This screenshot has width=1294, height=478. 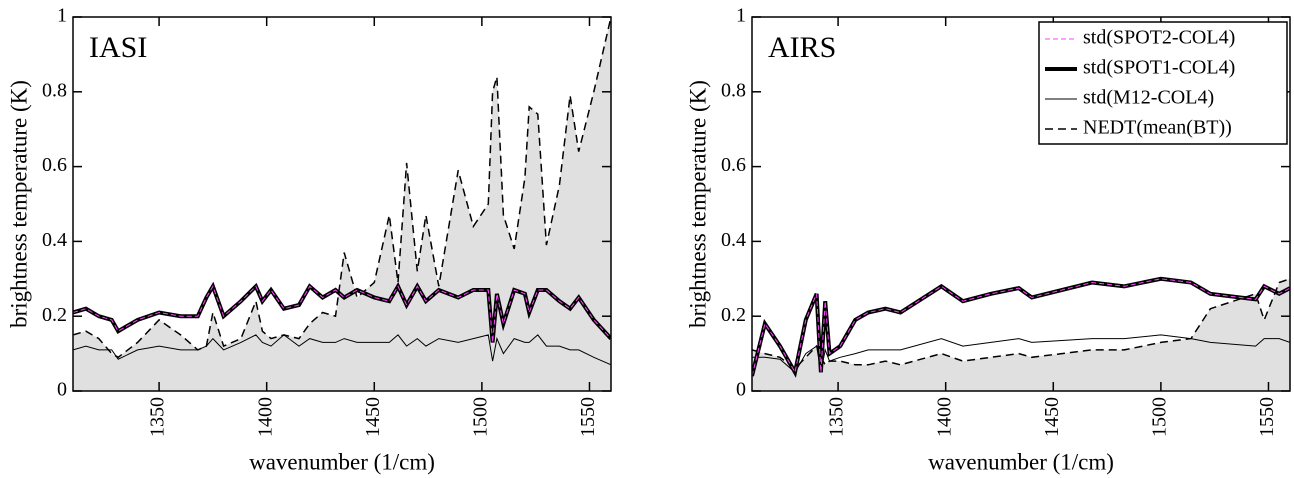 I want to click on legend-label: std(SPOT2-COL4), so click(x=1159, y=38).